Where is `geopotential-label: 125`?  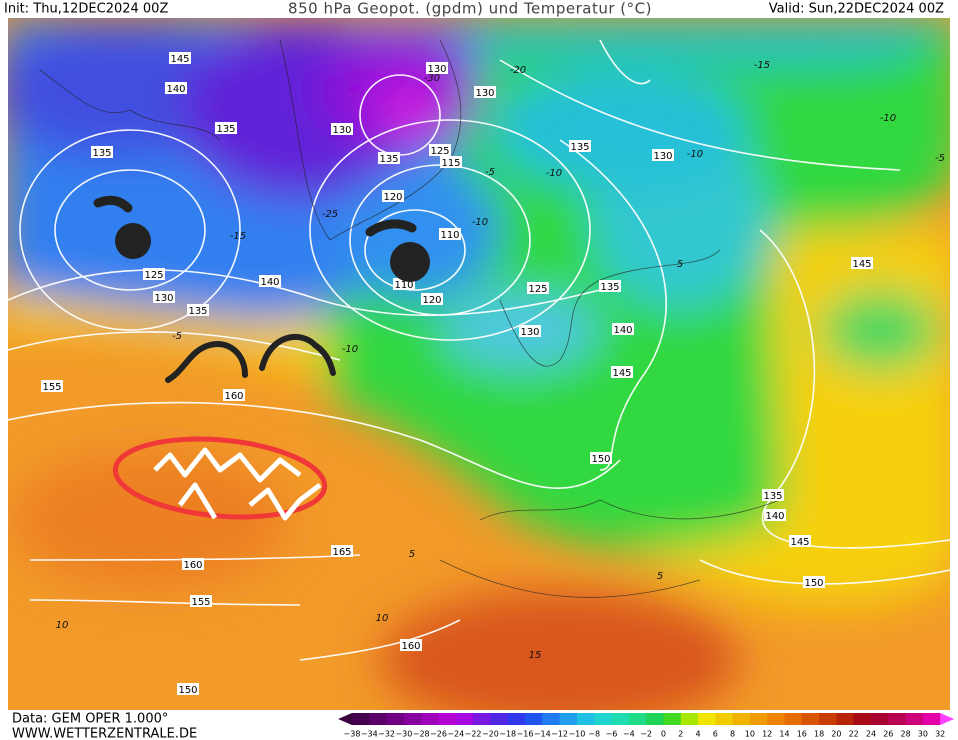
geopotential-label: 125 is located at coordinates (439, 151).